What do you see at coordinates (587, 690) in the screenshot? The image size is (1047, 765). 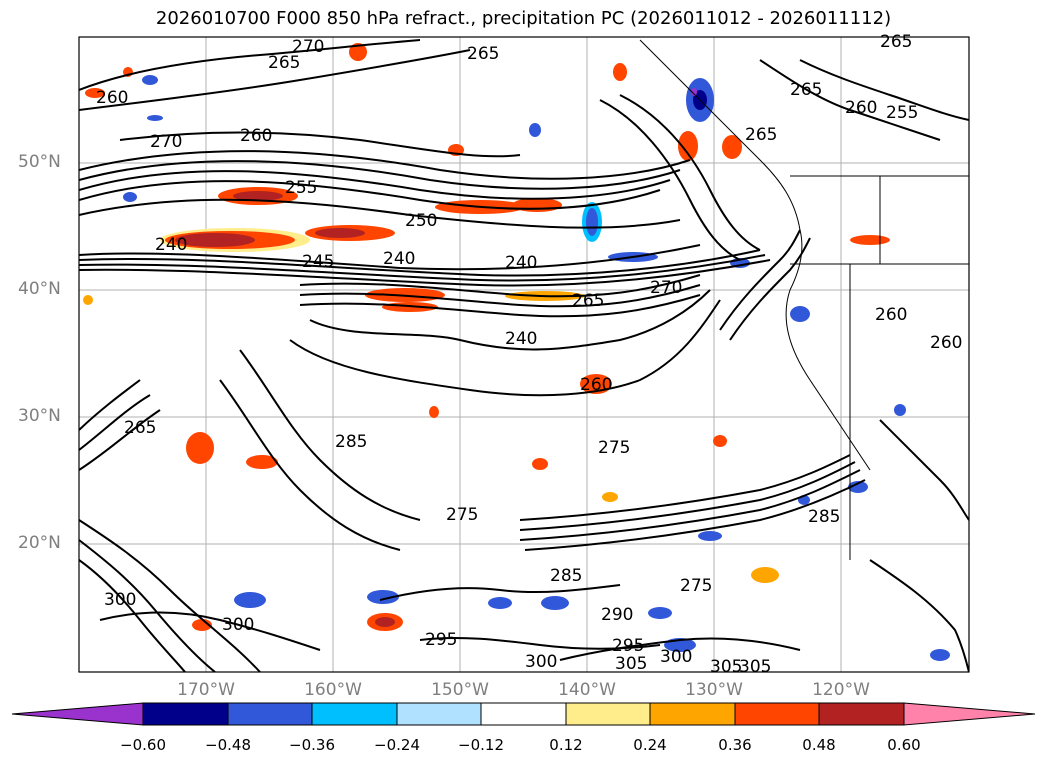 I see `lon-label: 140°W` at bounding box center [587, 690].